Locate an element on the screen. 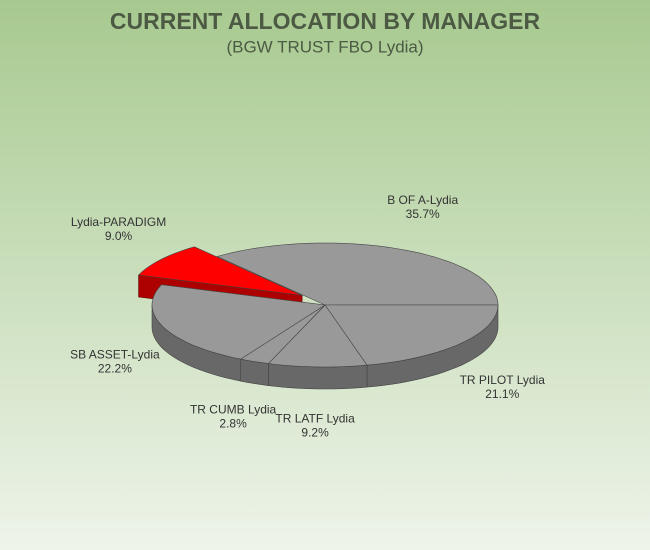  slice-value-label: 22.2% is located at coordinates (115, 369).